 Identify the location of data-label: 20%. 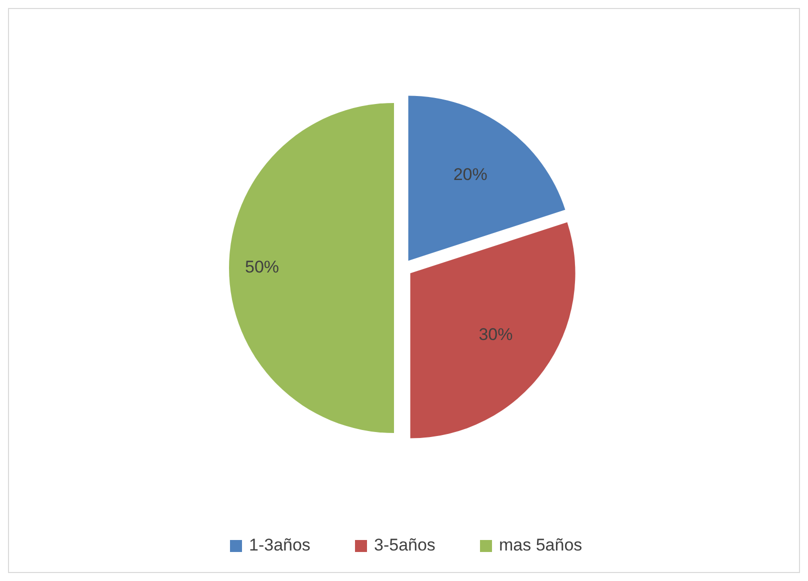
(470, 174).